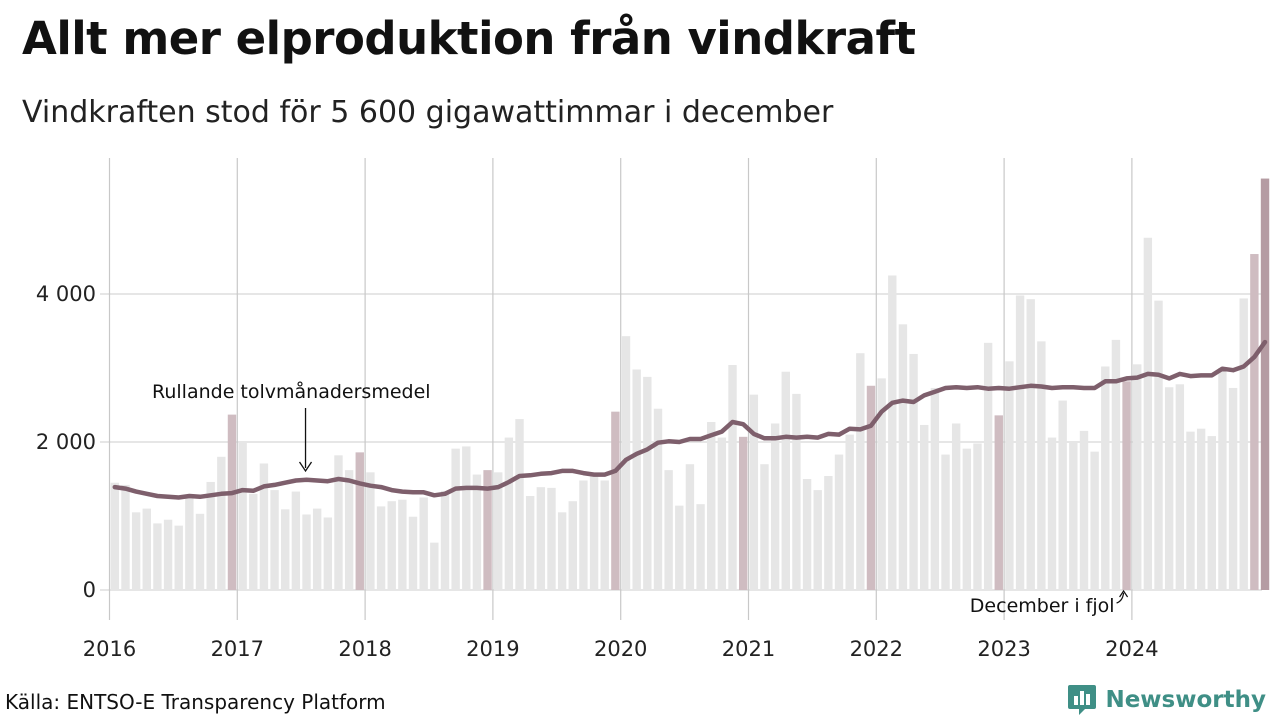 This screenshot has height=720, width=1280. What do you see at coordinates (237, 649) in the screenshot?
I see `x-tick-label: 2017` at bounding box center [237, 649].